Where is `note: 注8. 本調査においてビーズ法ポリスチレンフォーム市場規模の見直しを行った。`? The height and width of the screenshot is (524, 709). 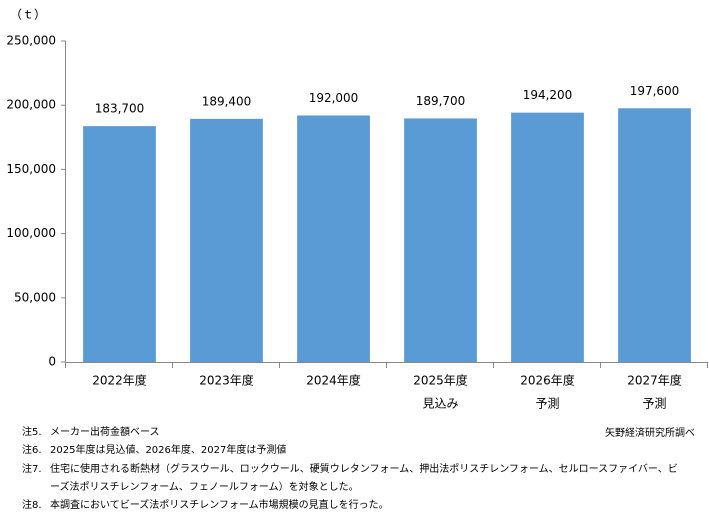 note: 注8. 本調査においてビーズ法ポリスチレンフォーム市場規模の見直しを行った。 is located at coordinates (352, 506).